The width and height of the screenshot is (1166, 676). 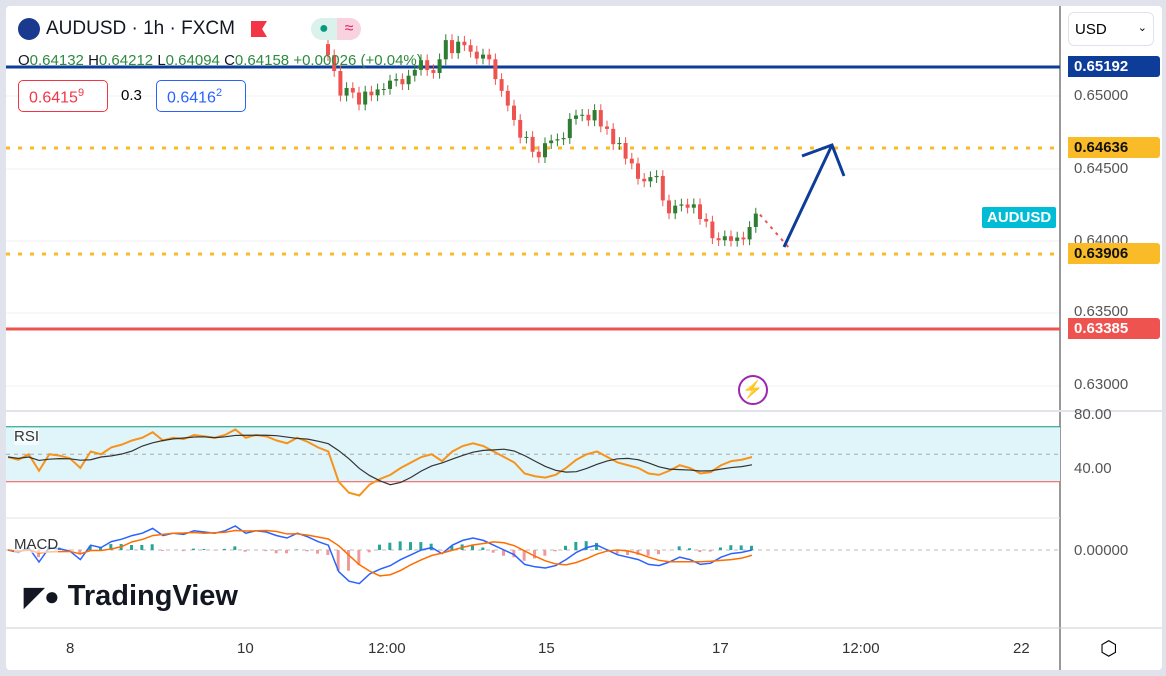 What do you see at coordinates (29, 29) in the screenshot?
I see `aud-usd-flag-icon` at bounding box center [29, 29].